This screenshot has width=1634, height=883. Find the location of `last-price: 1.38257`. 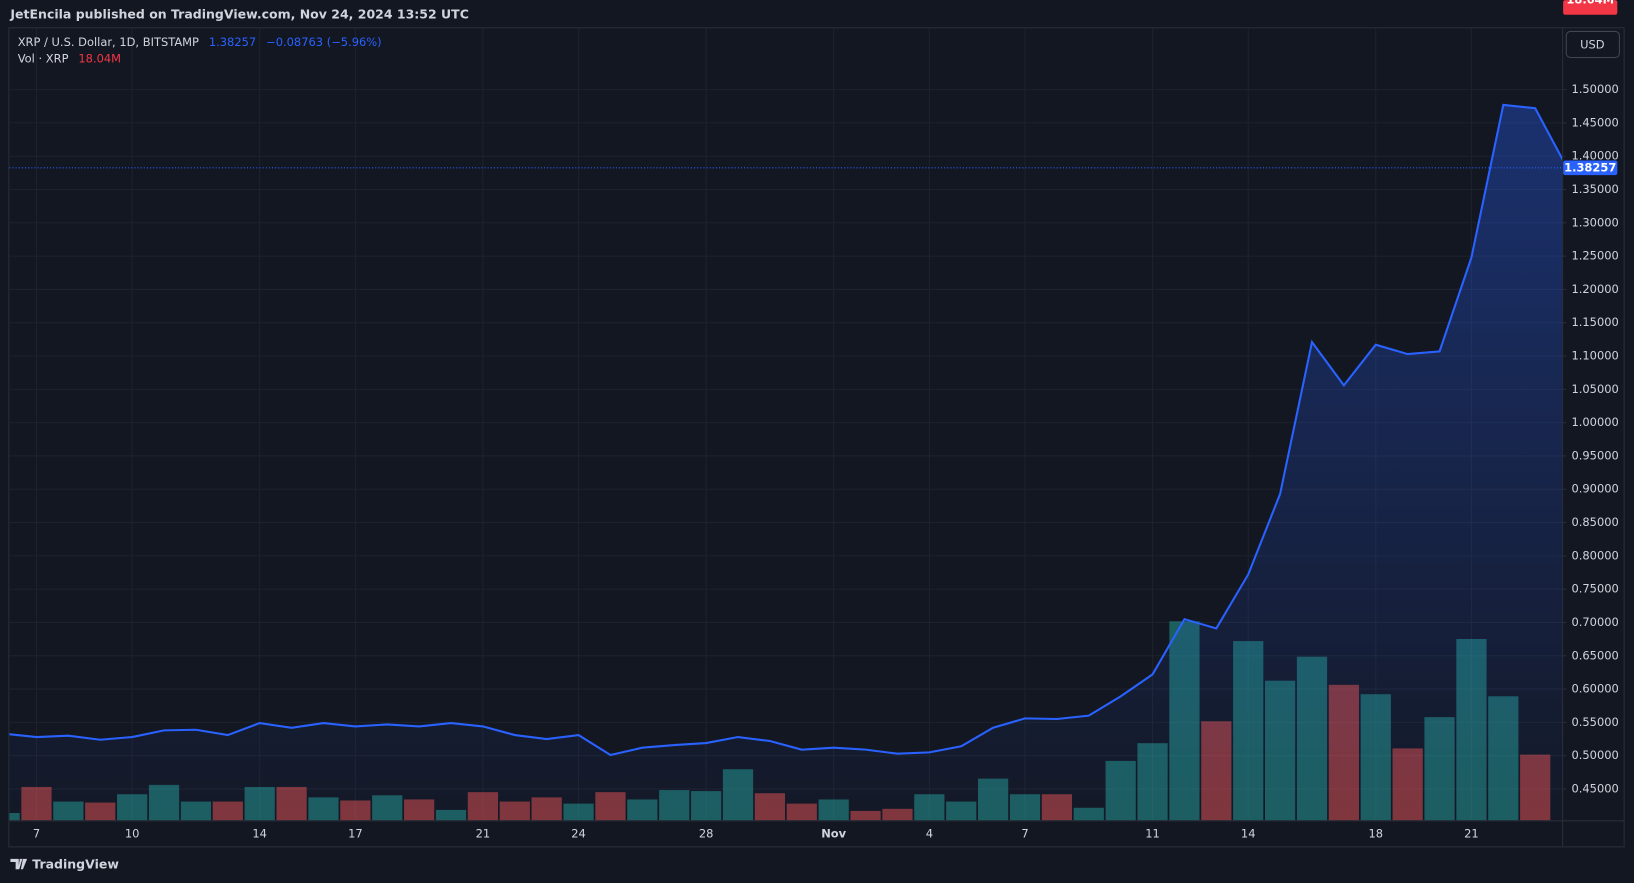

last-price: 1.38257 is located at coordinates (232, 41).